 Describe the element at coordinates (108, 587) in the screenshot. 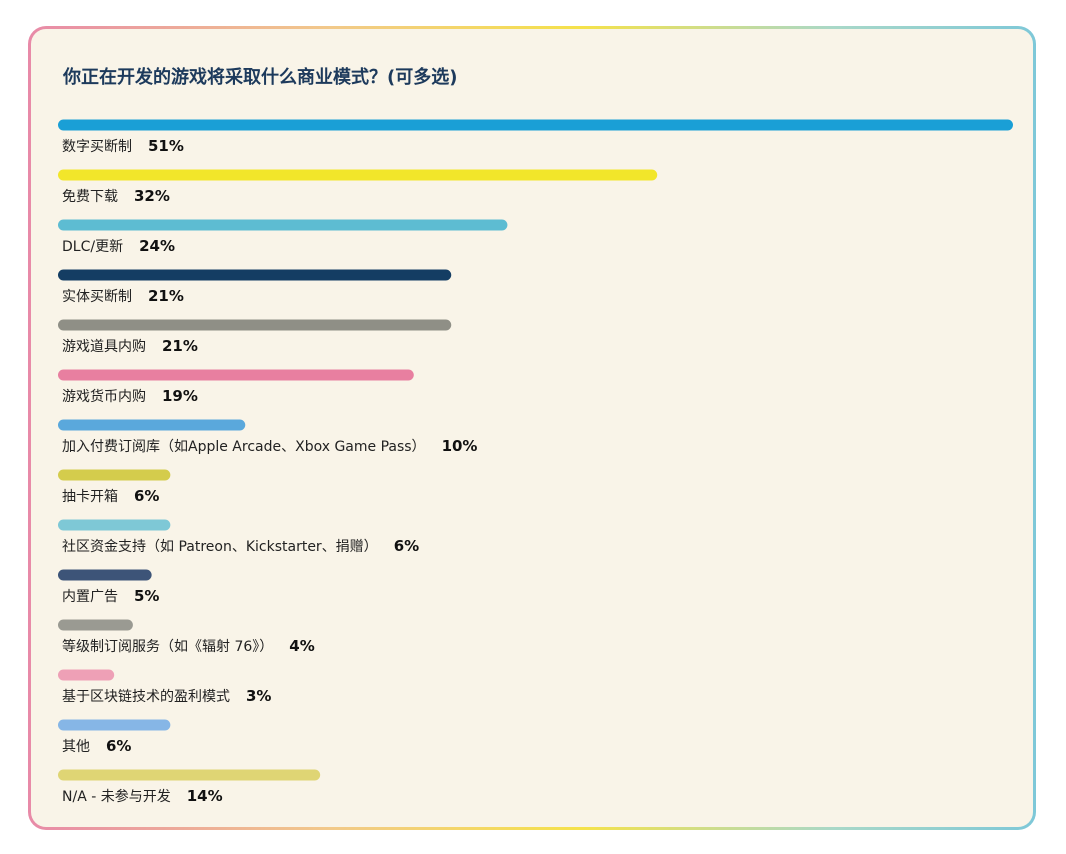

I see `bar-row: 内置广告 5%` at that location.